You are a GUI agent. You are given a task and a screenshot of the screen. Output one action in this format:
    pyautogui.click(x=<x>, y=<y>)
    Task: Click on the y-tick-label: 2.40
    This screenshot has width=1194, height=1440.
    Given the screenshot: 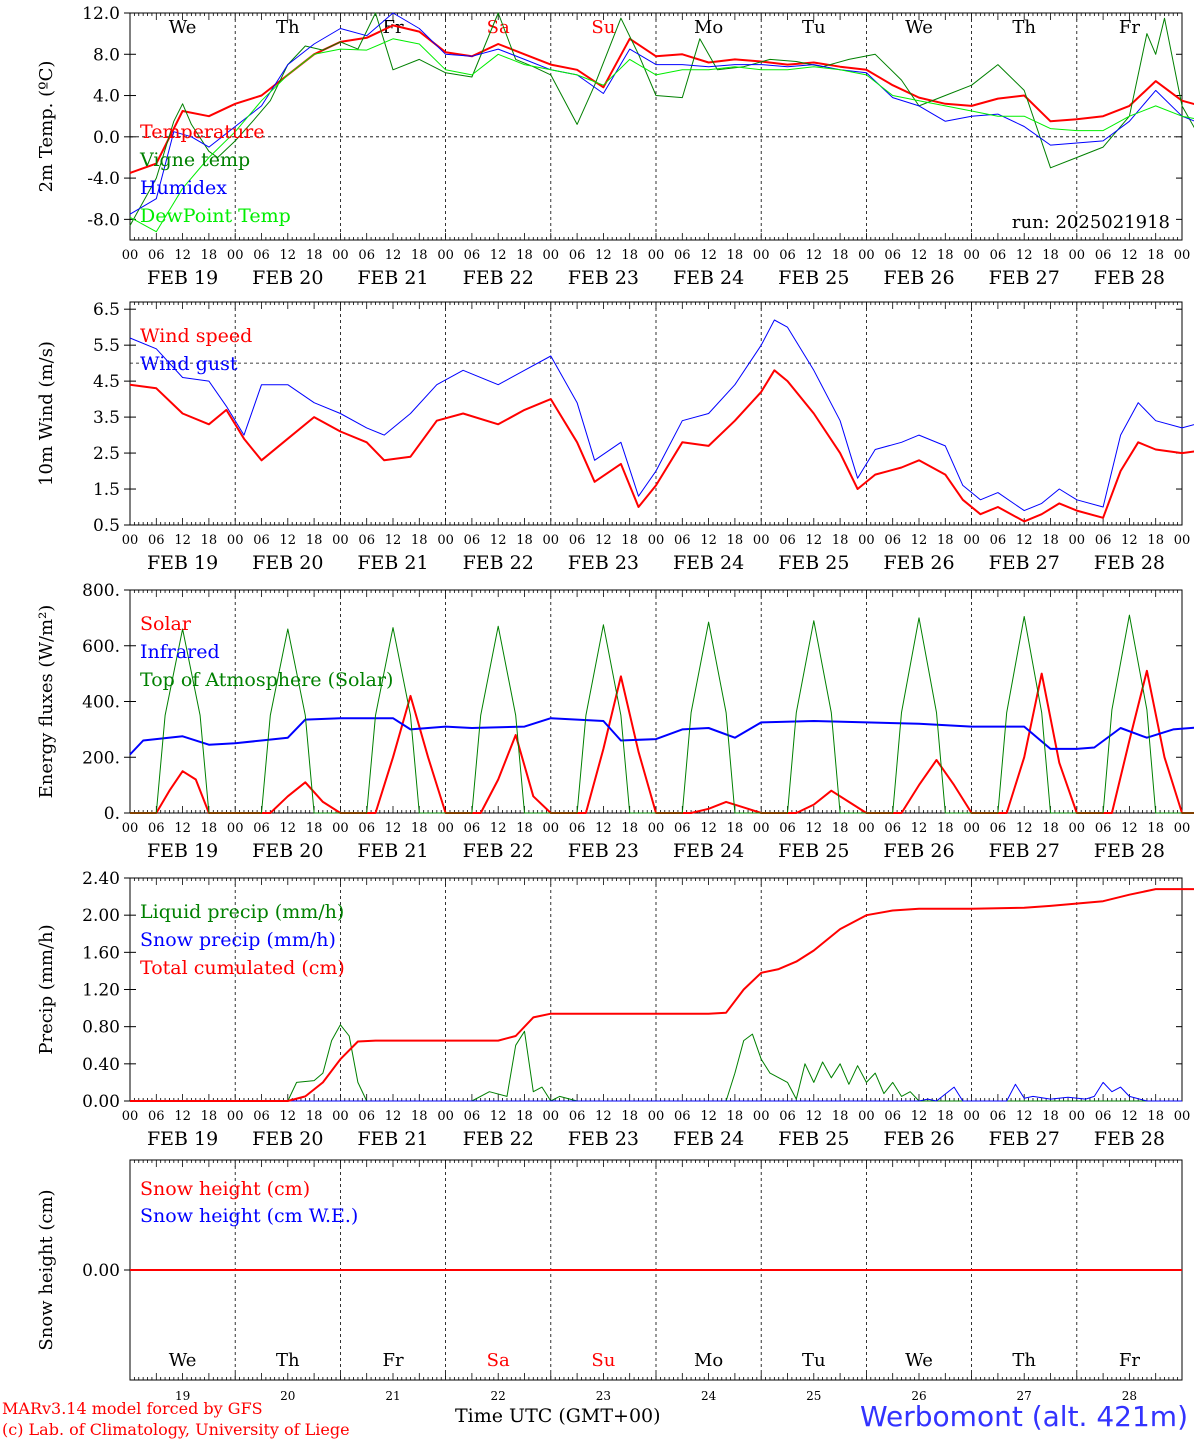 What is the action you would take?
    pyautogui.click(x=101, y=879)
    